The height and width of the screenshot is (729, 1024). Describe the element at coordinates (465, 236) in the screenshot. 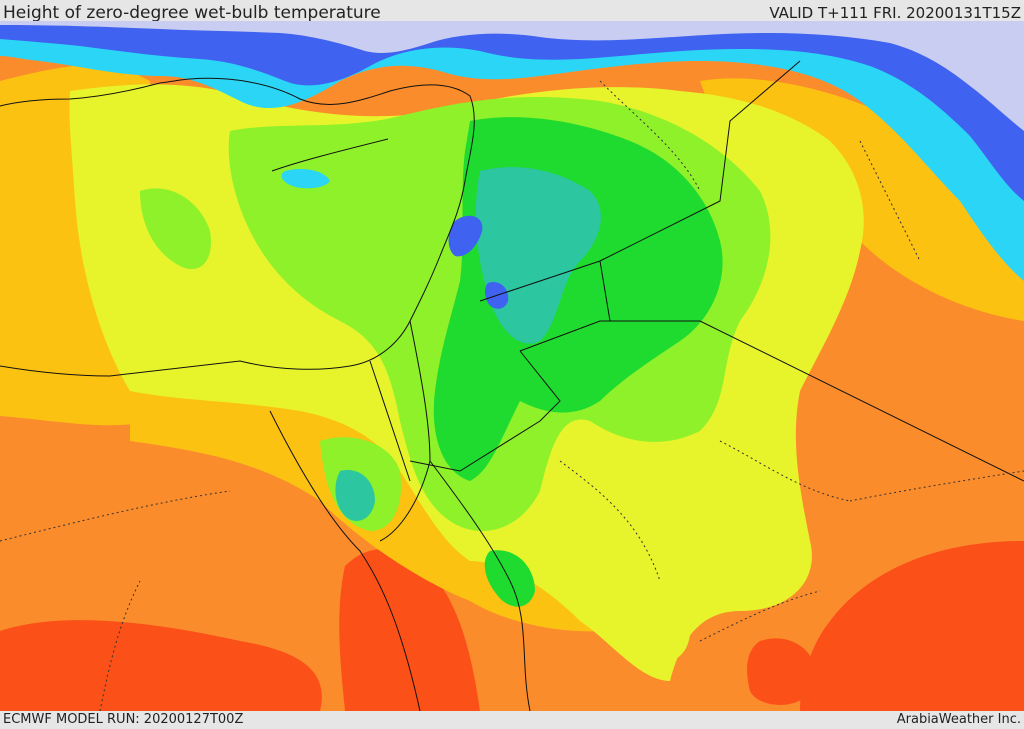

I see `cold-patch-lebanon` at that location.